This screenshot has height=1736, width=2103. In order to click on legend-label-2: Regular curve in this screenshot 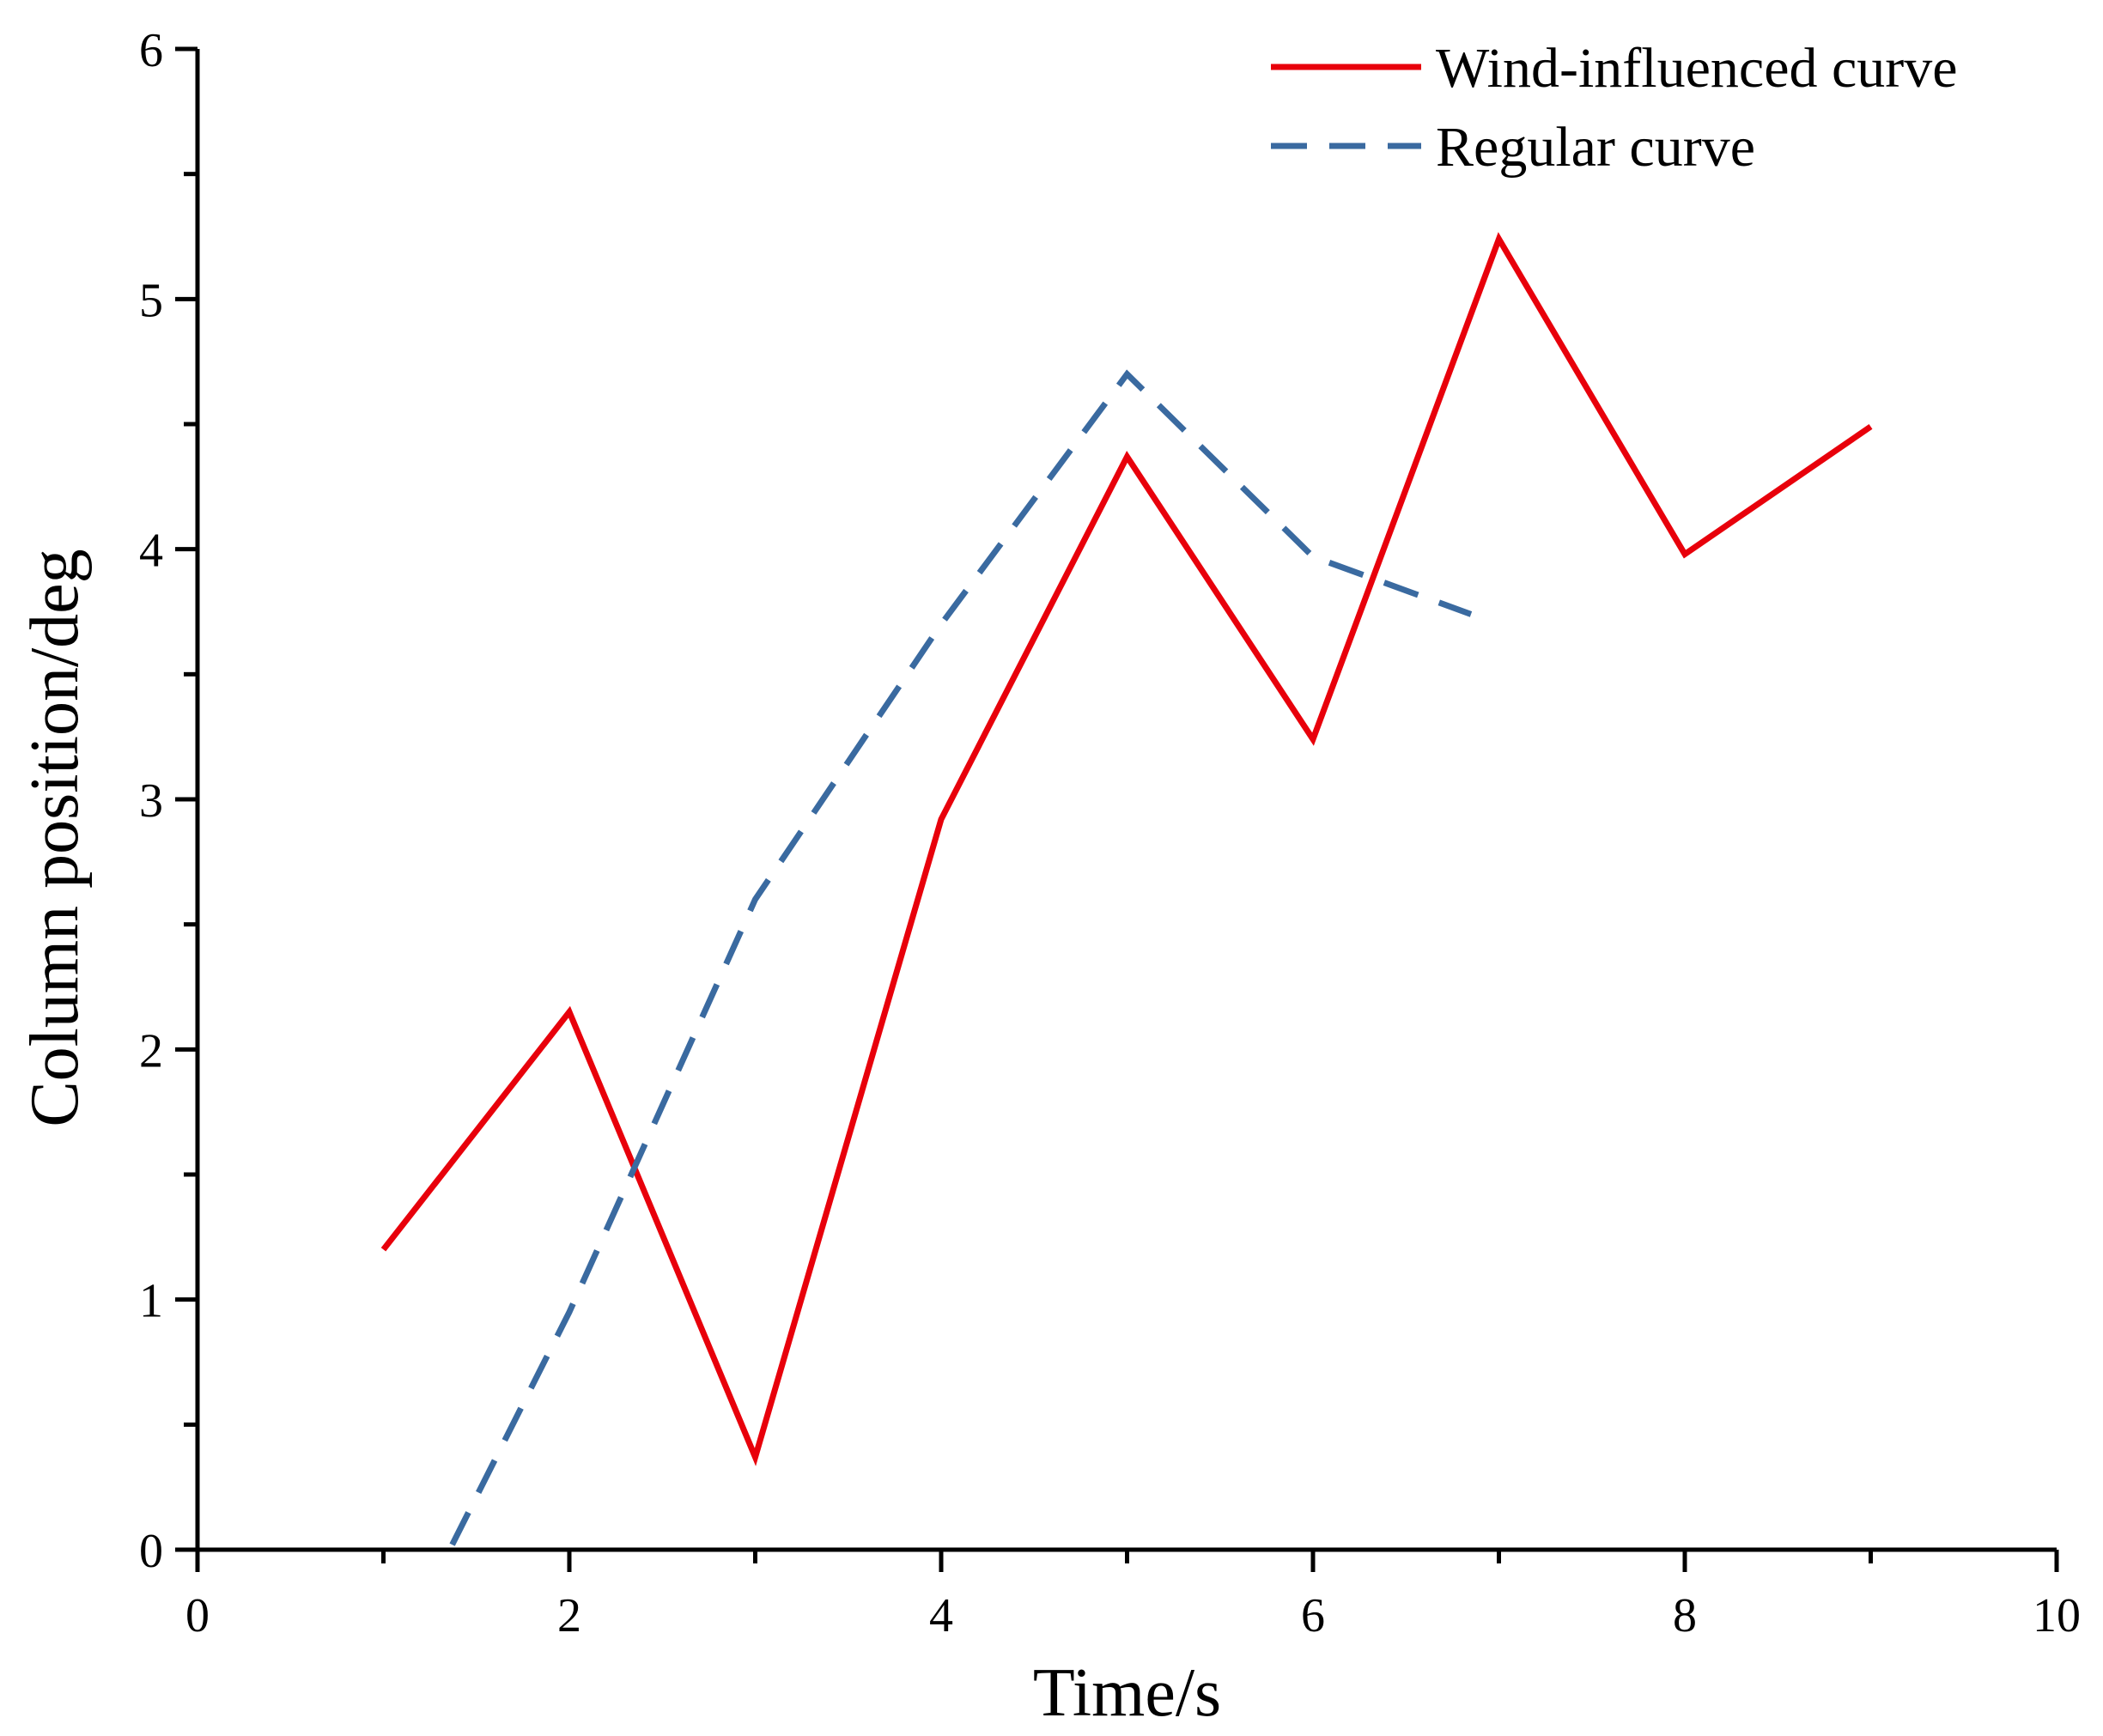, I will do `click(1595, 147)`.